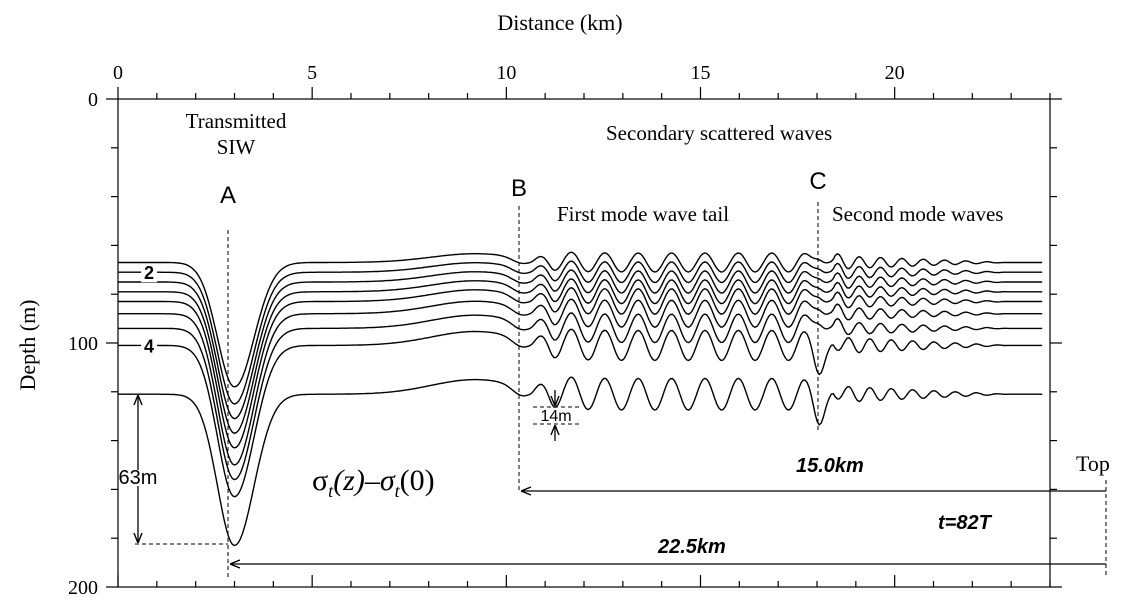 The width and height of the screenshot is (1138, 606). Describe the element at coordinates (1093, 463) in the screenshot. I see `top-label: Top` at that location.